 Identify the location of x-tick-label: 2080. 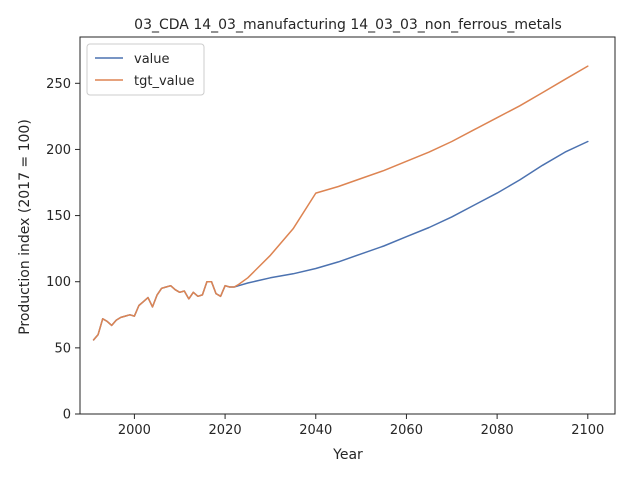
(497, 430).